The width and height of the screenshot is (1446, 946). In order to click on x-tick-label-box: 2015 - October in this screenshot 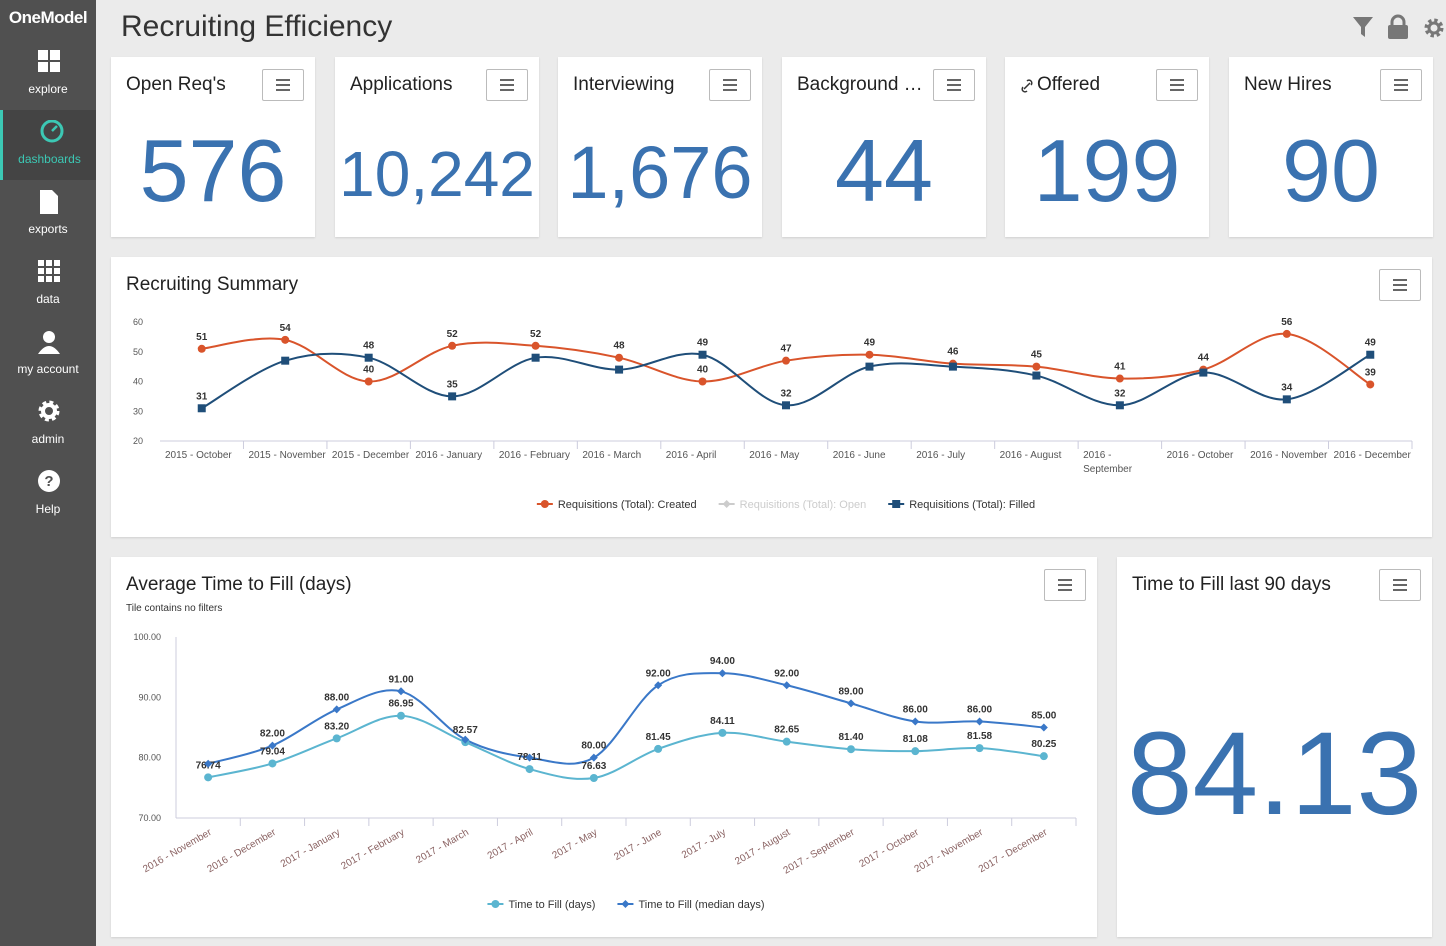, I will do `click(198, 455)`.